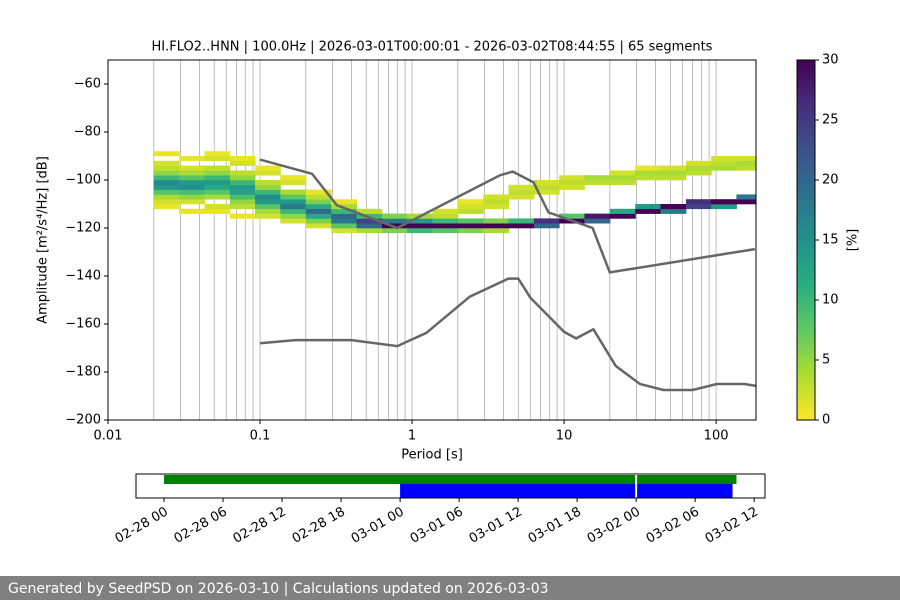 This screenshot has width=900, height=600. Describe the element at coordinates (83, 180) in the screenshot. I see `y-tick-label: −100` at that location.